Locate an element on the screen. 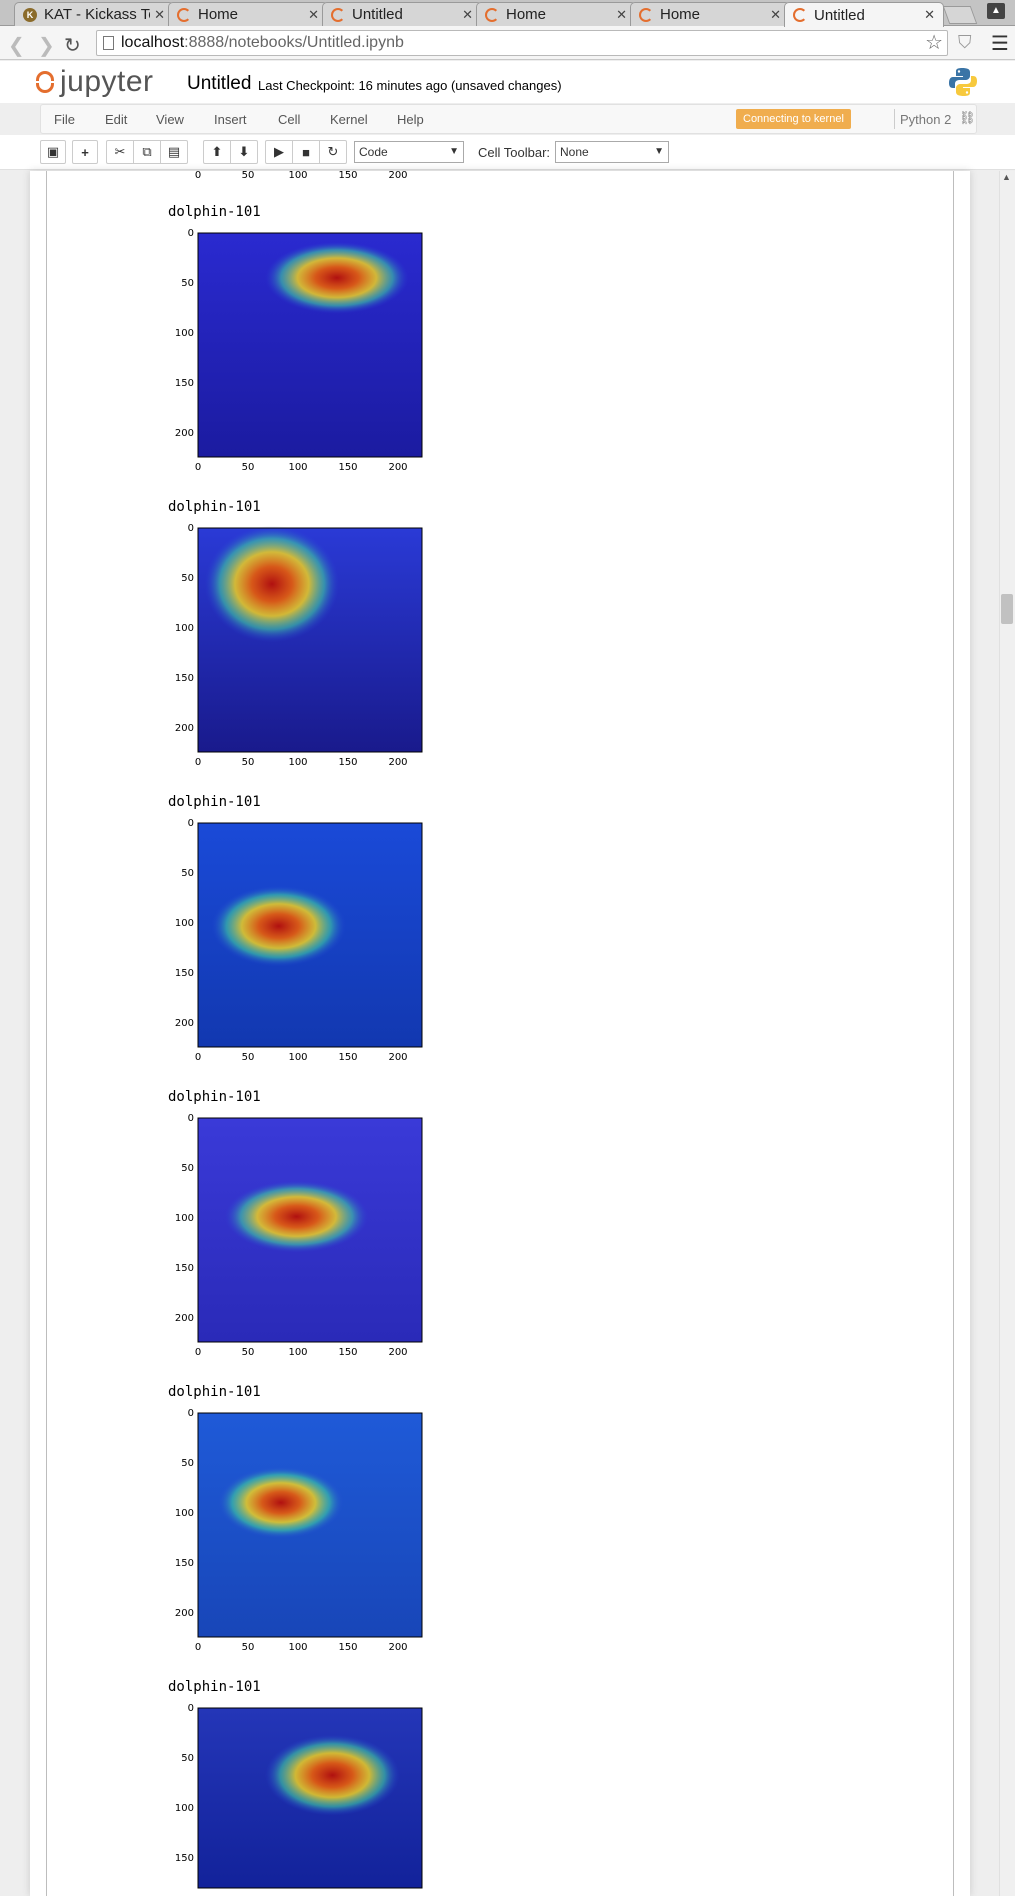  tab-title: KAT - Kickass To is located at coordinates (97, 14).